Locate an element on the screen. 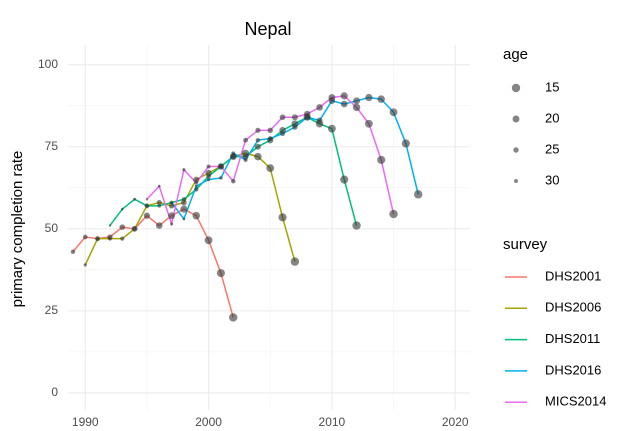 The width and height of the screenshot is (618, 431). y-tick-label: 50 is located at coordinates (52, 228).